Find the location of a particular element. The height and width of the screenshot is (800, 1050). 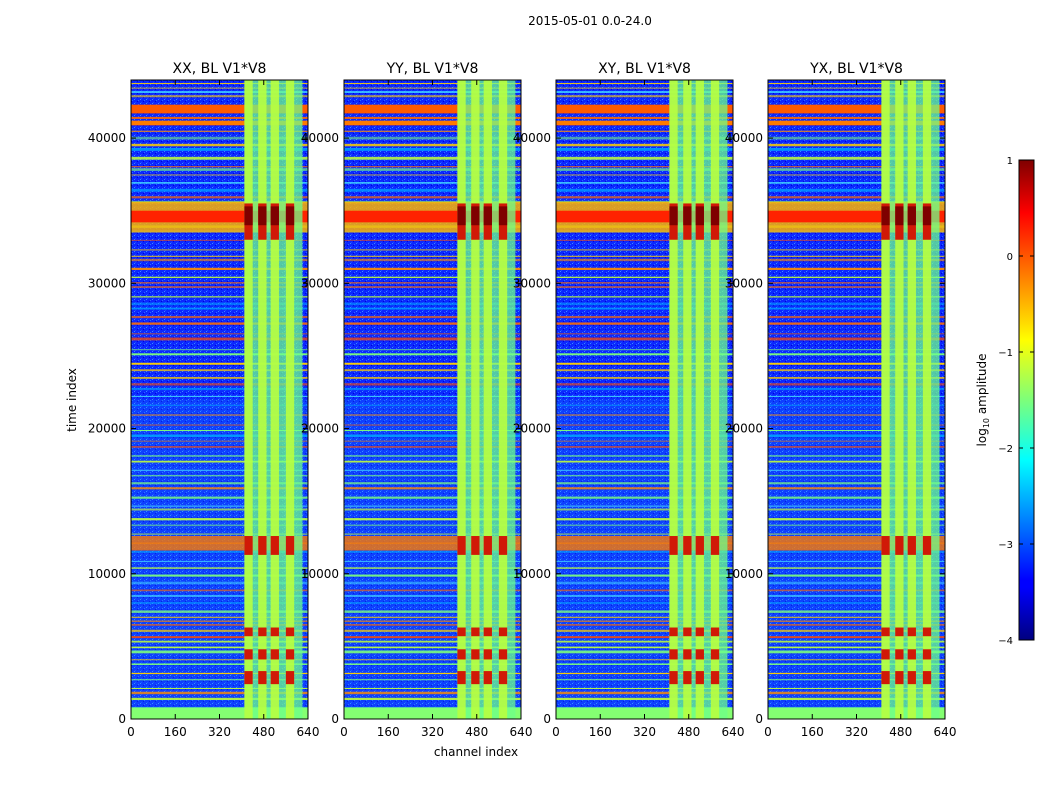

colorbar-tick-label: 1 is located at coordinates (1010, 161).